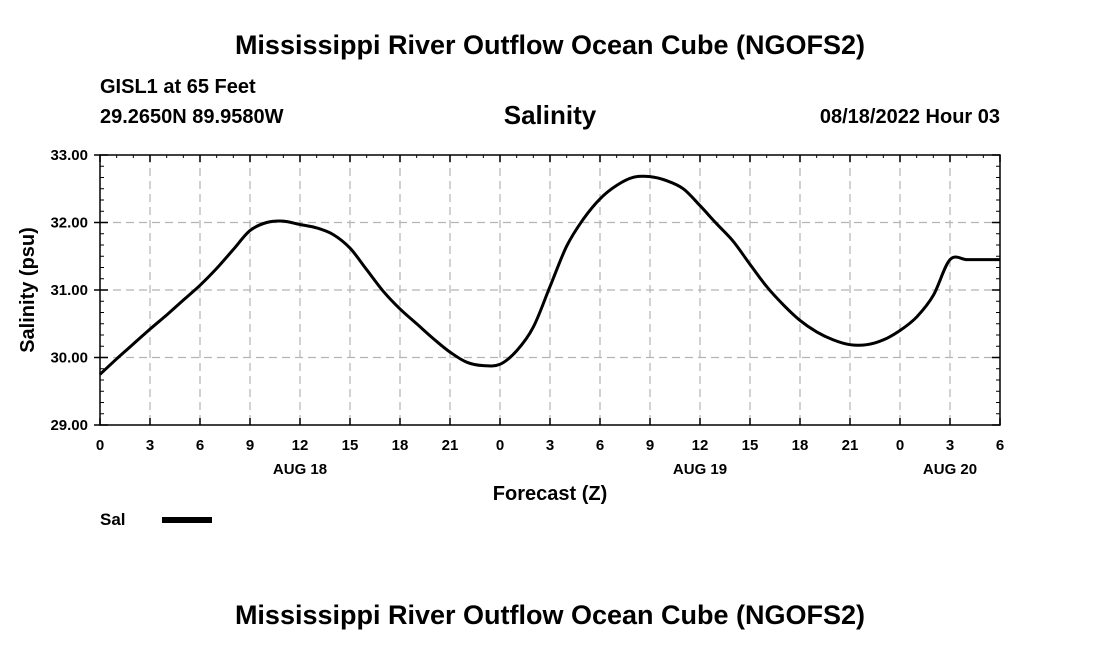  What do you see at coordinates (69, 290) in the screenshot?
I see `y-tick-label: 31.00` at bounding box center [69, 290].